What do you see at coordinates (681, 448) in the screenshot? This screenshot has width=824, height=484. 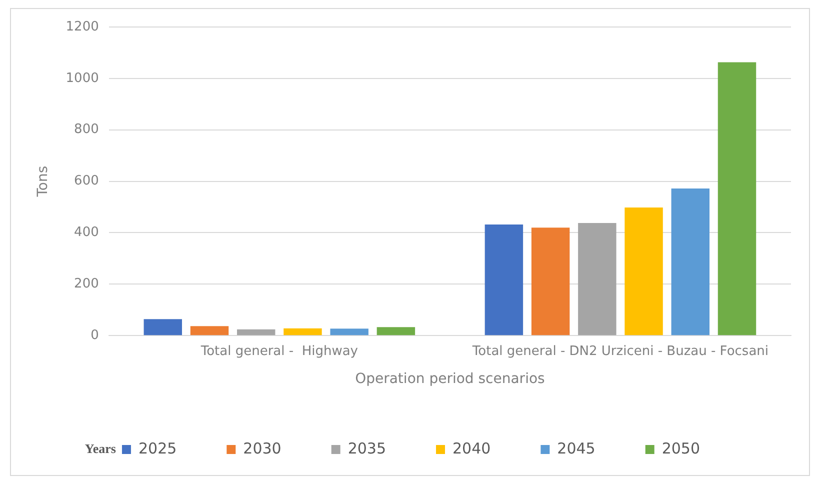 I see `legend-label: 2050` at bounding box center [681, 448].